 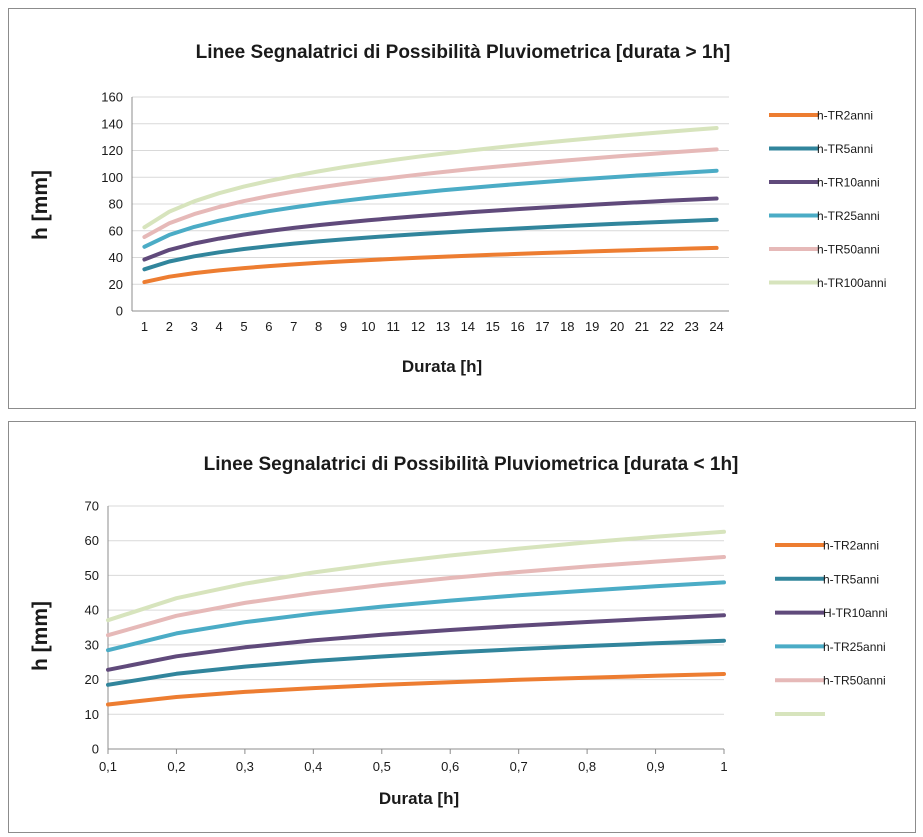 I want to click on y-tick-label: 100, so click(x=112, y=177).